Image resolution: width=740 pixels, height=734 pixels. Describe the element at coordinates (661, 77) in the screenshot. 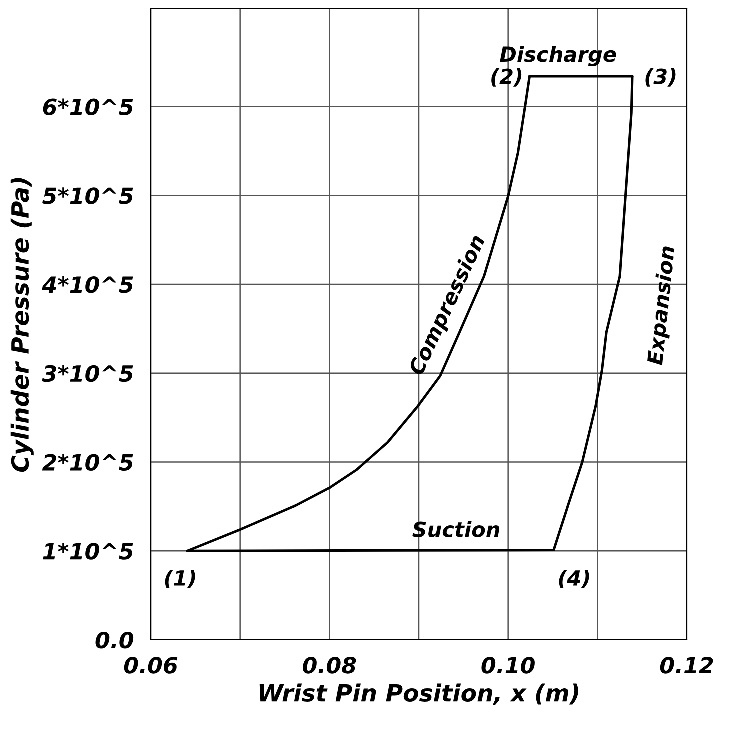

I see `annotation: (3)` at that location.